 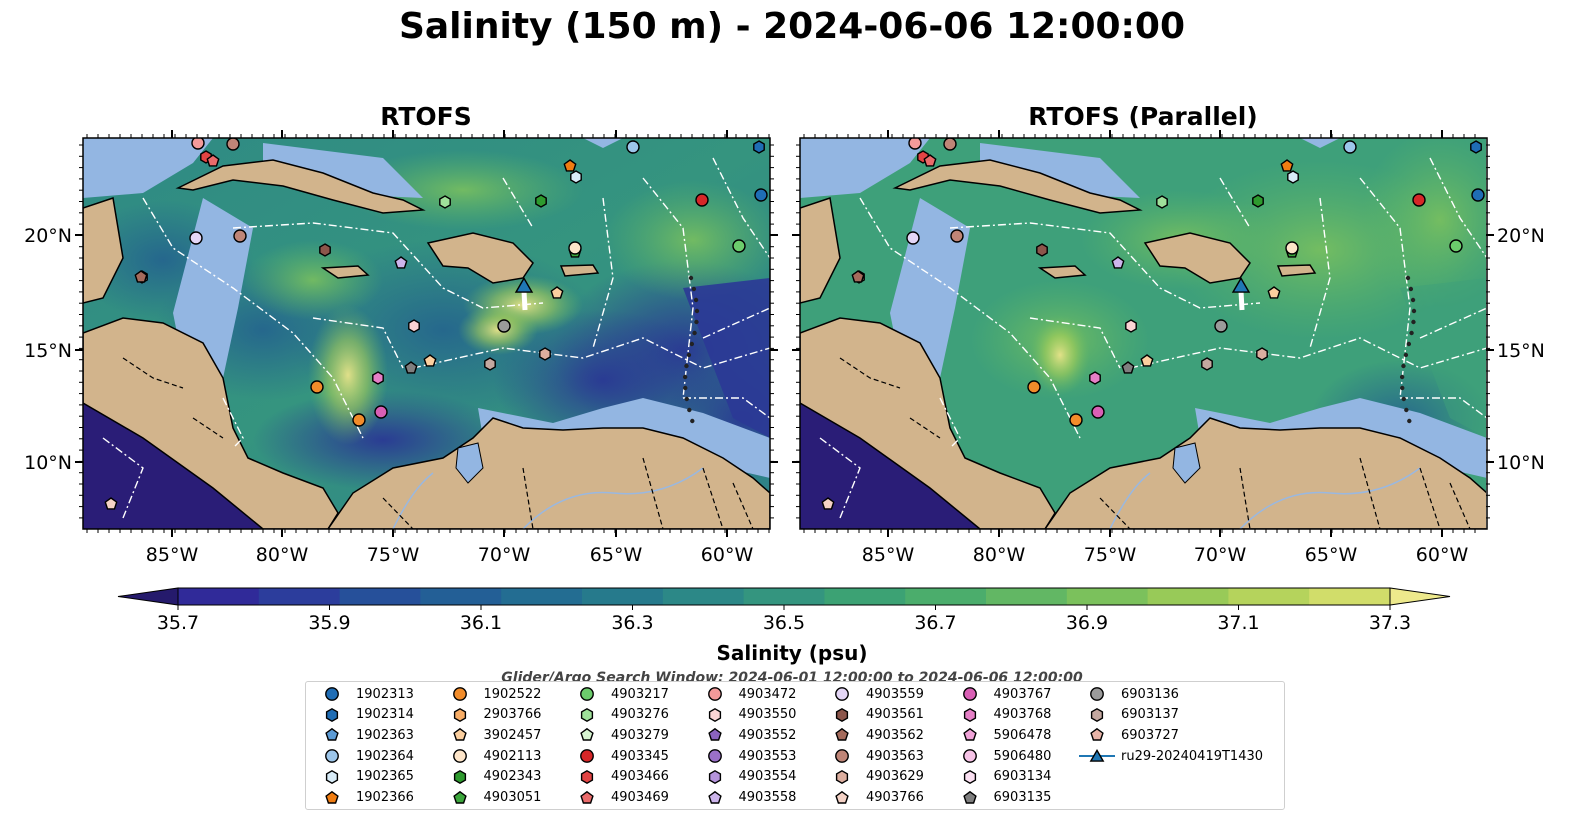 I want to click on map-right-title: RTOFS (Parallel), so click(x=1143, y=116).